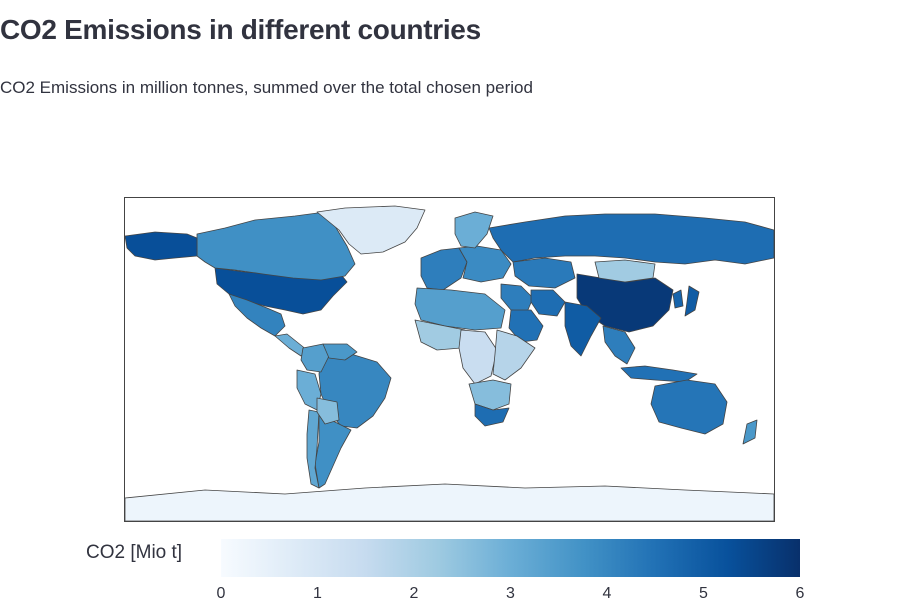  What do you see at coordinates (485, 264) in the screenshot?
I see `region-eastern-europe` at bounding box center [485, 264].